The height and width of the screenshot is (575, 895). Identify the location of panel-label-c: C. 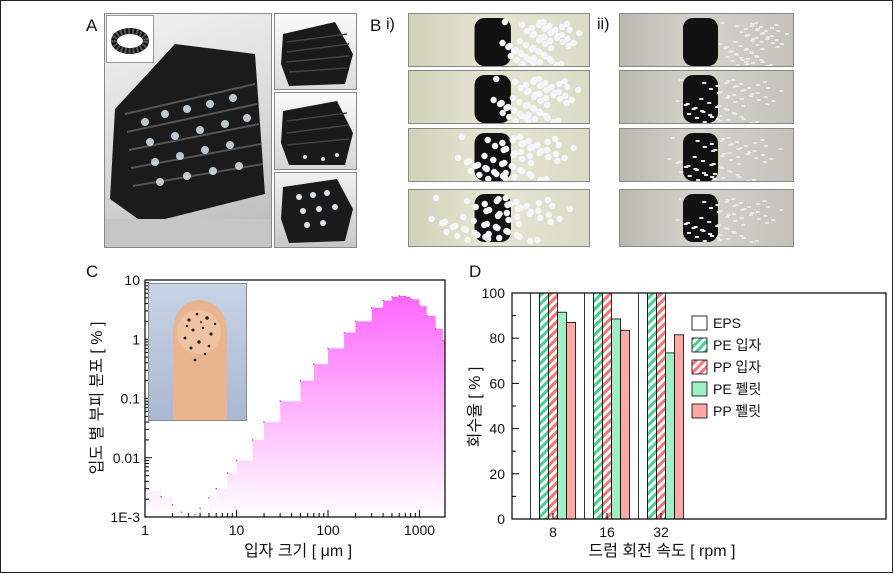
(92, 271).